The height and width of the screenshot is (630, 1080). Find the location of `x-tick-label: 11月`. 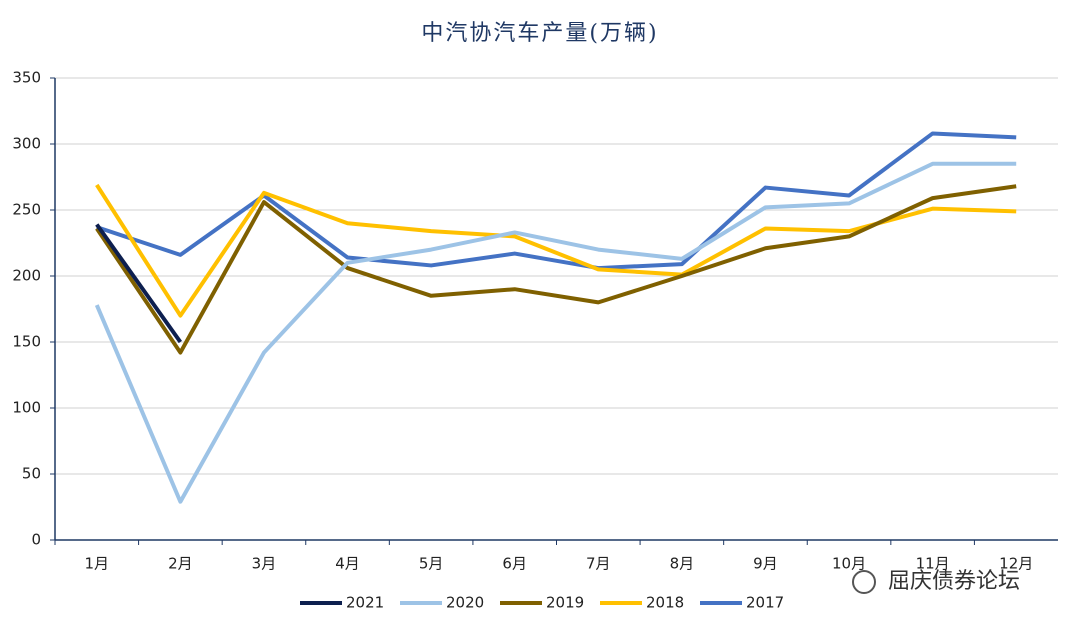

x-tick-label: 11月 is located at coordinates (933, 564).